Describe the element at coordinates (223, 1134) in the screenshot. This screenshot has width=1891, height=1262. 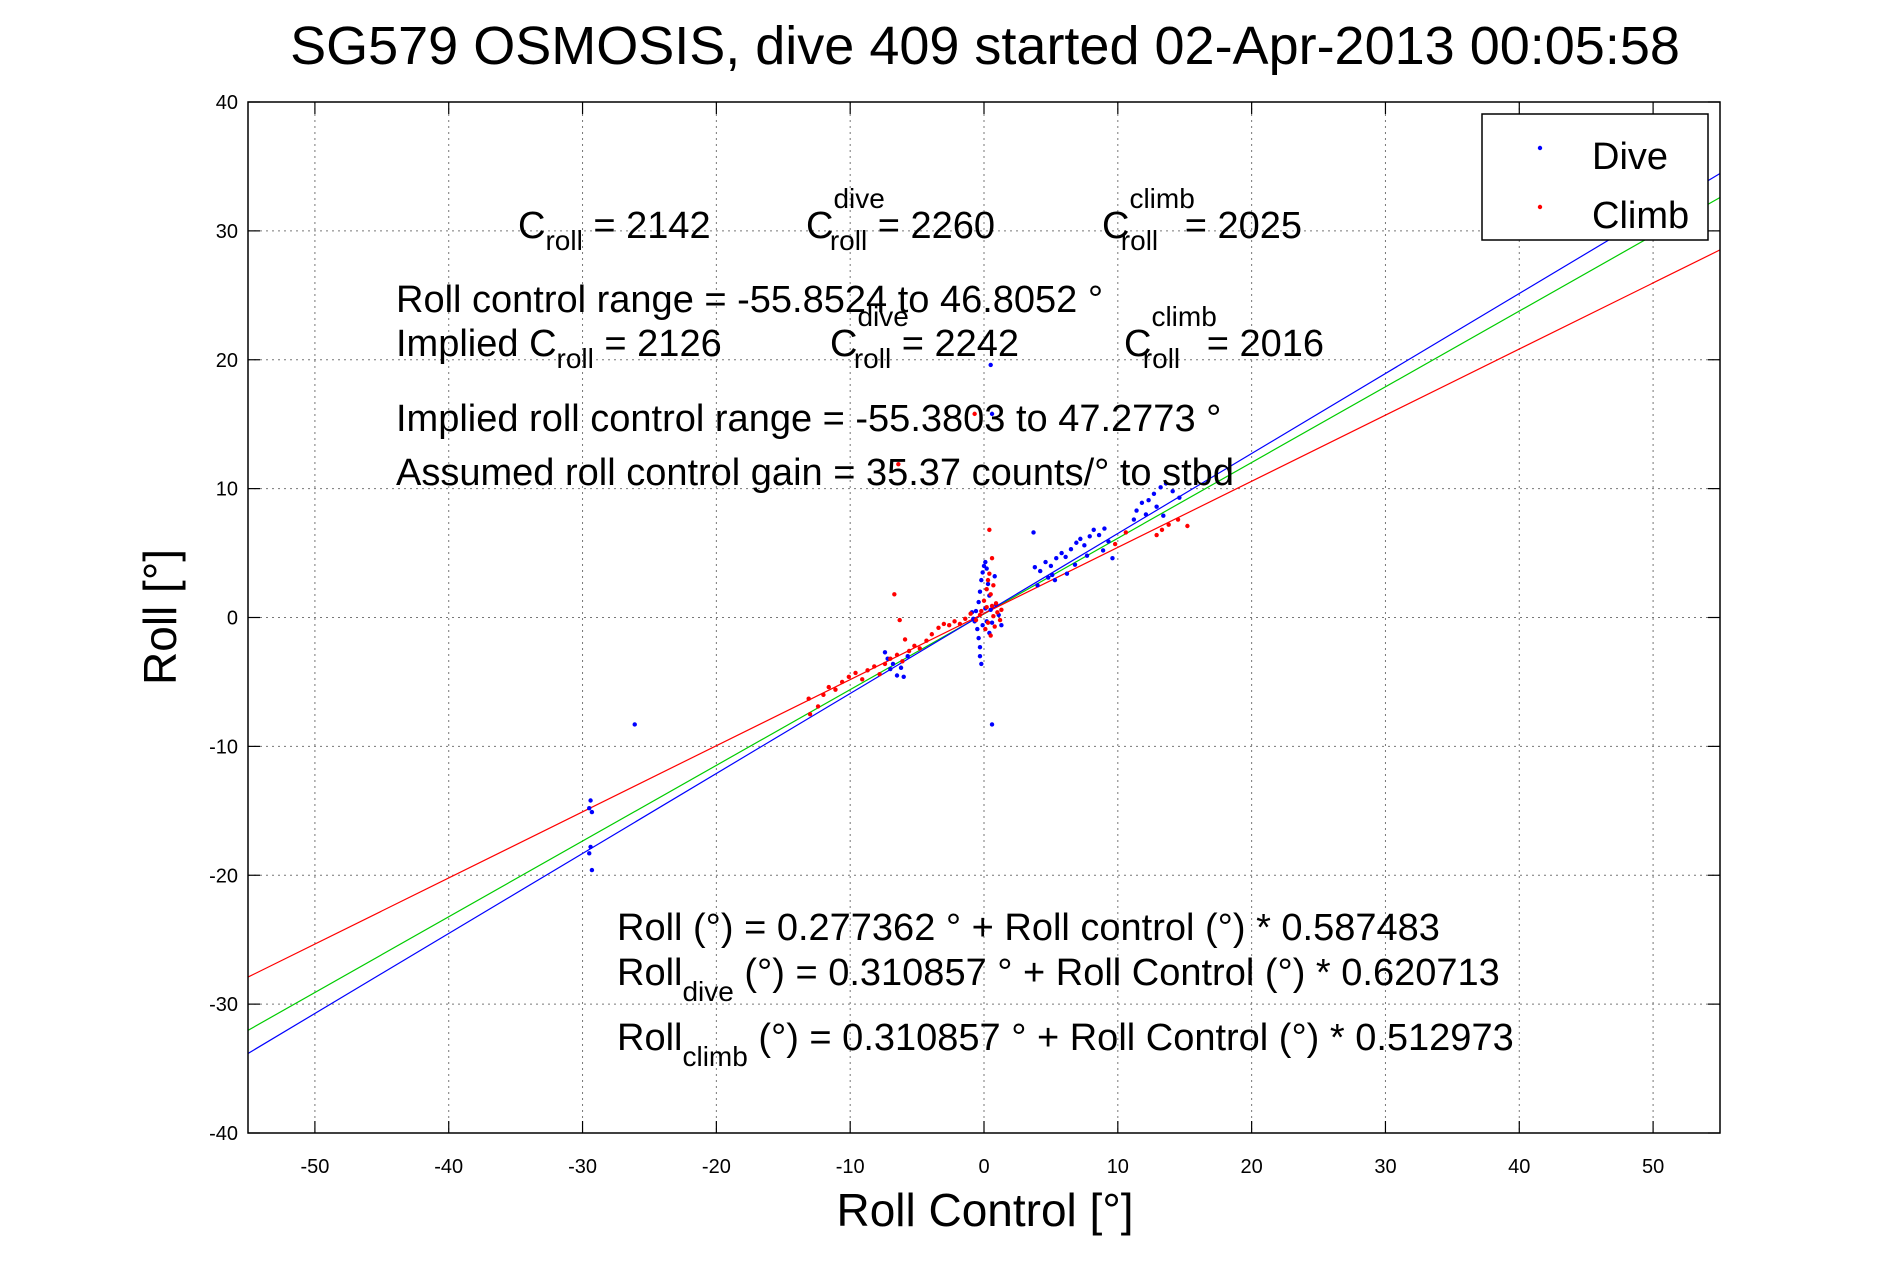
I see `y-tick-label: -40` at that location.